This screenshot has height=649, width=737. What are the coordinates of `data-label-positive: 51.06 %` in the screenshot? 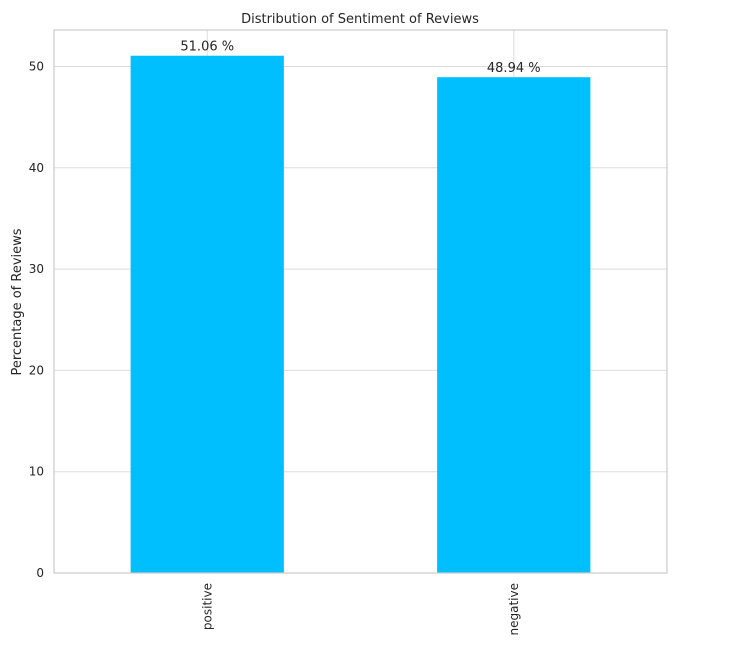 It's located at (207, 47).